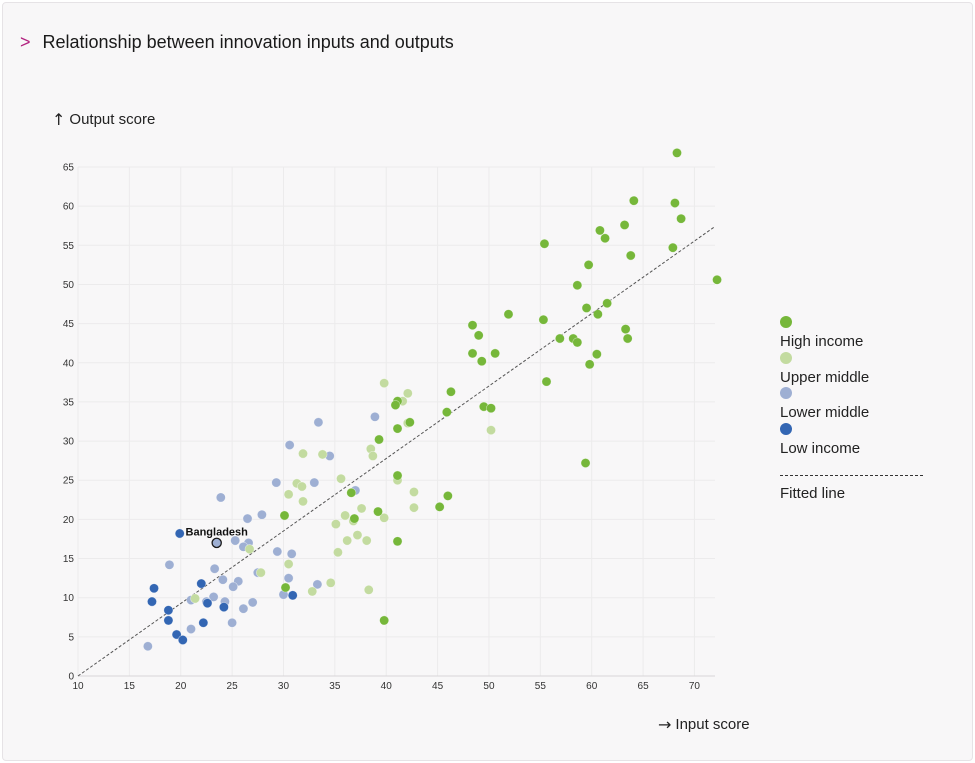  I want to click on y-tick-label: 40, so click(69, 363).